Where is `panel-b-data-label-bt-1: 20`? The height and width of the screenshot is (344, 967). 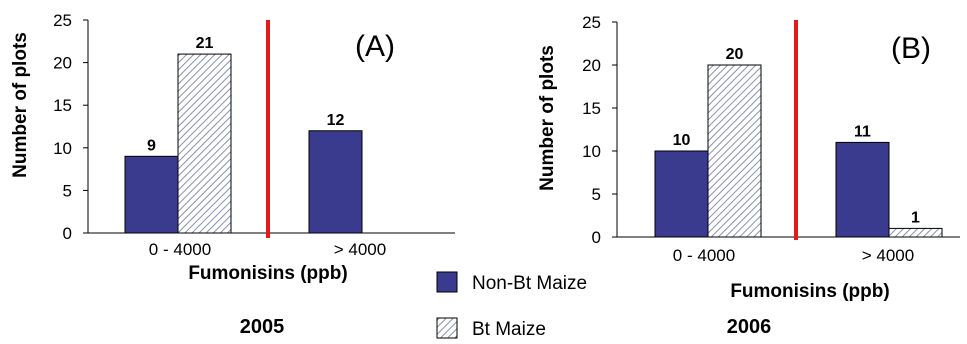
panel-b-data-label-bt-1: 20 is located at coordinates (735, 54).